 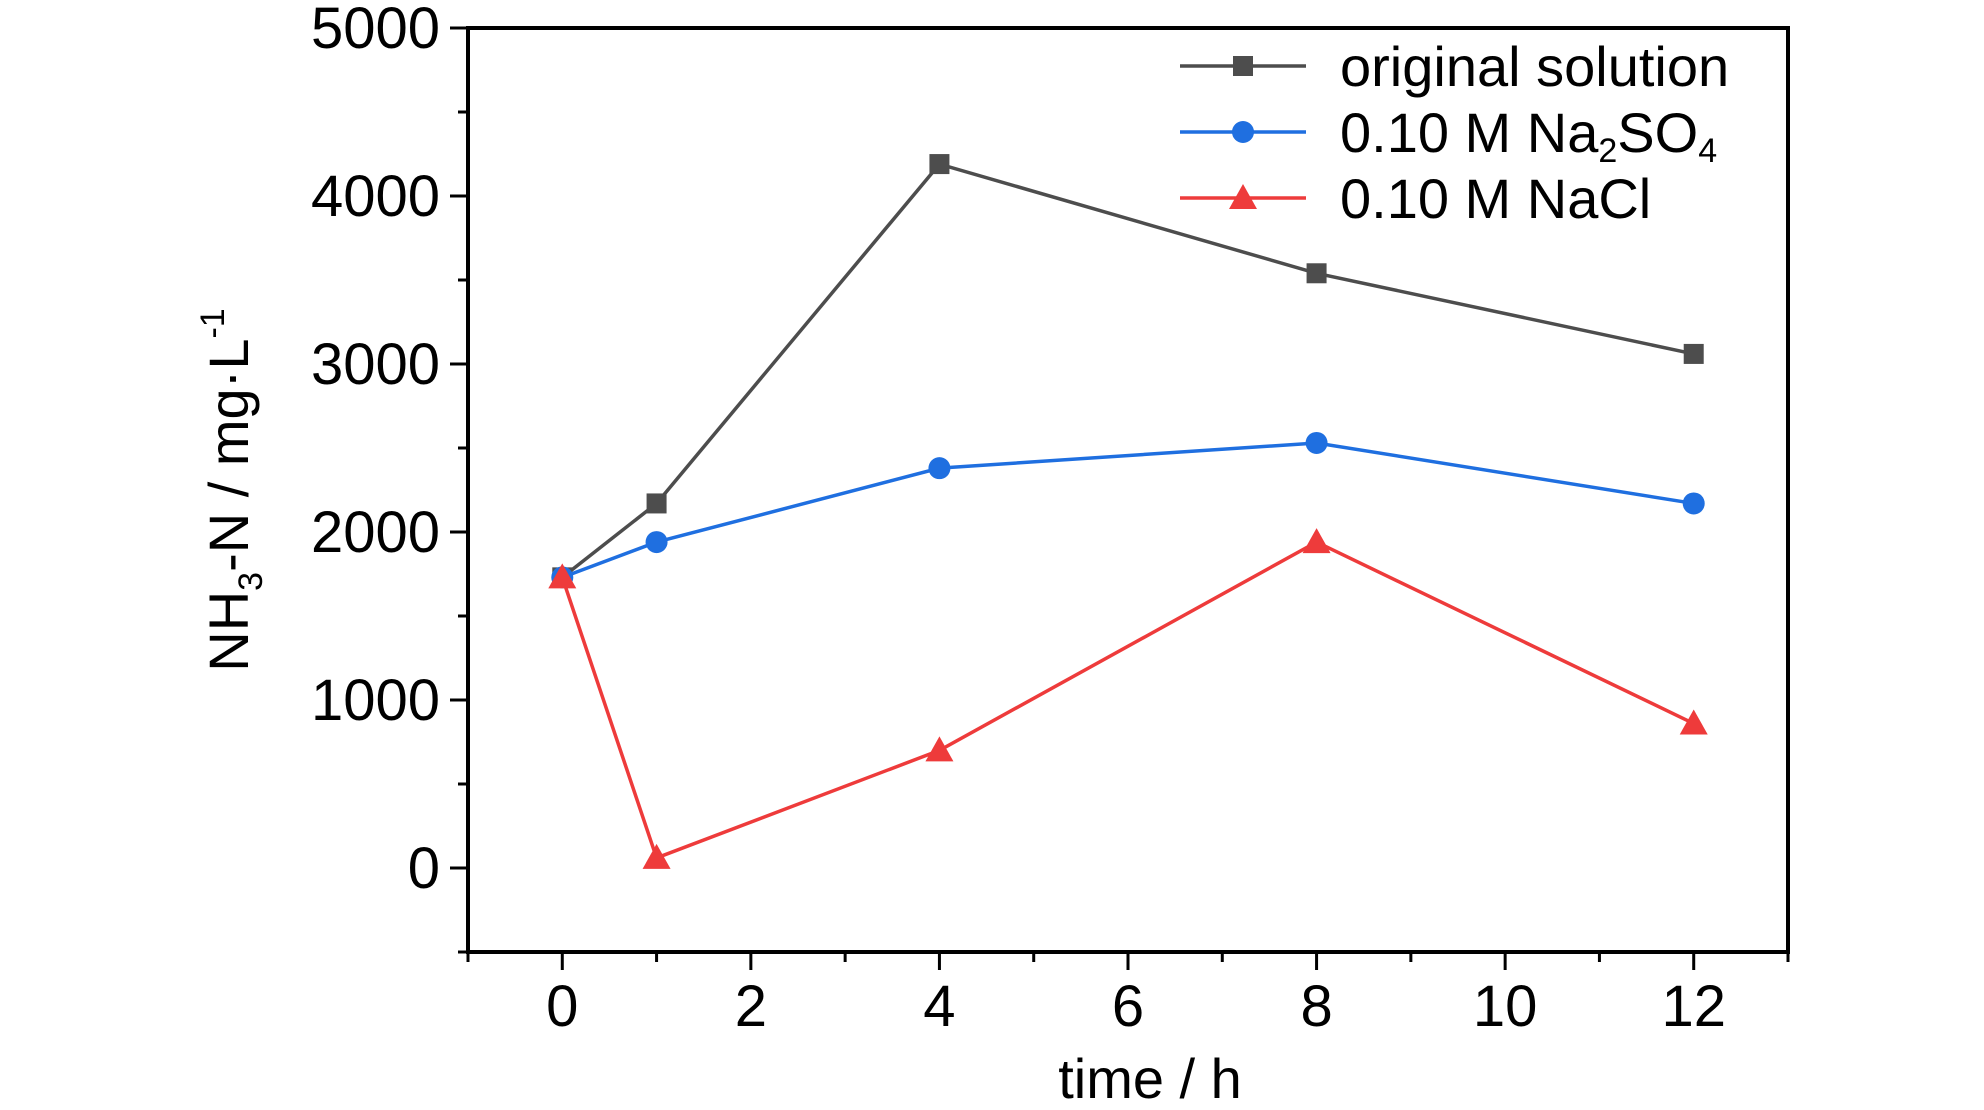 I want to click on series-line, so click(x=1127, y=510).